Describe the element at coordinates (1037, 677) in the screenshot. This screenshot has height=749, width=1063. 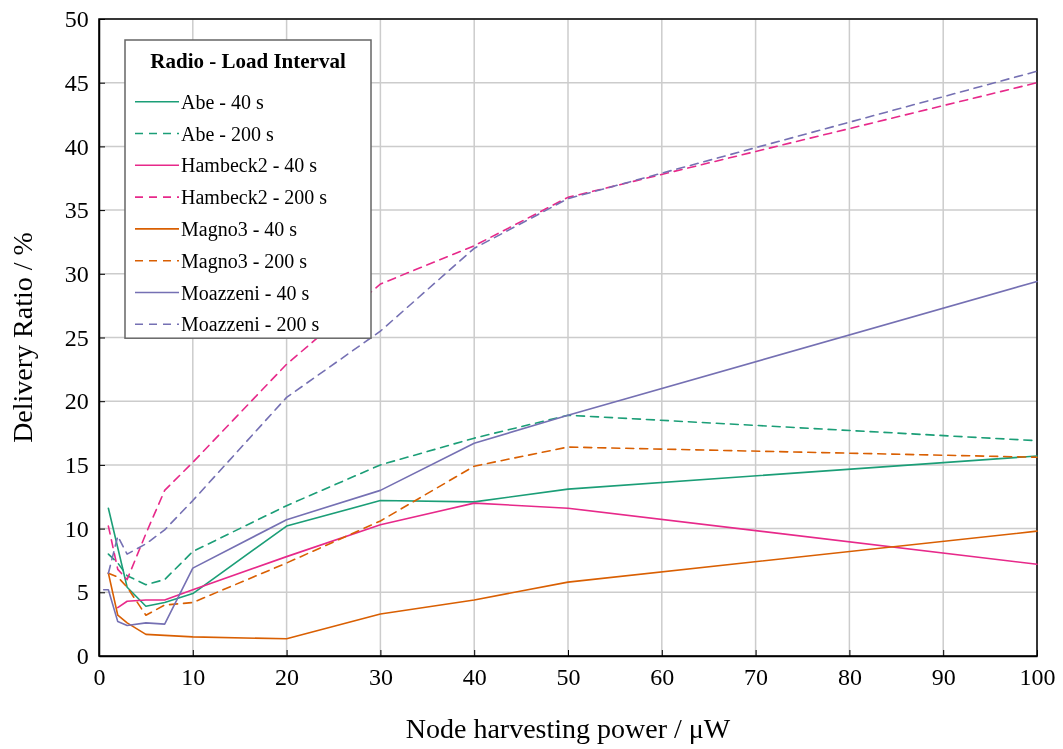
I see `x-tick-label: 100` at that location.